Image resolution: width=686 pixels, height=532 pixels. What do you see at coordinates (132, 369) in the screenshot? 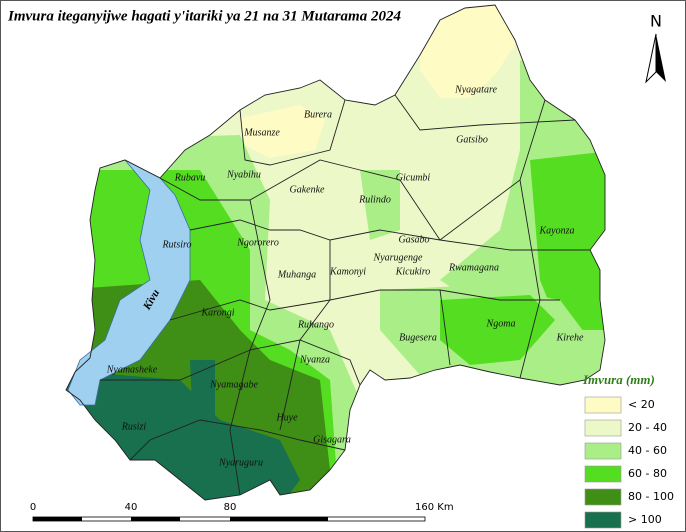
I see `district-label: Nyamasheke` at bounding box center [132, 369].